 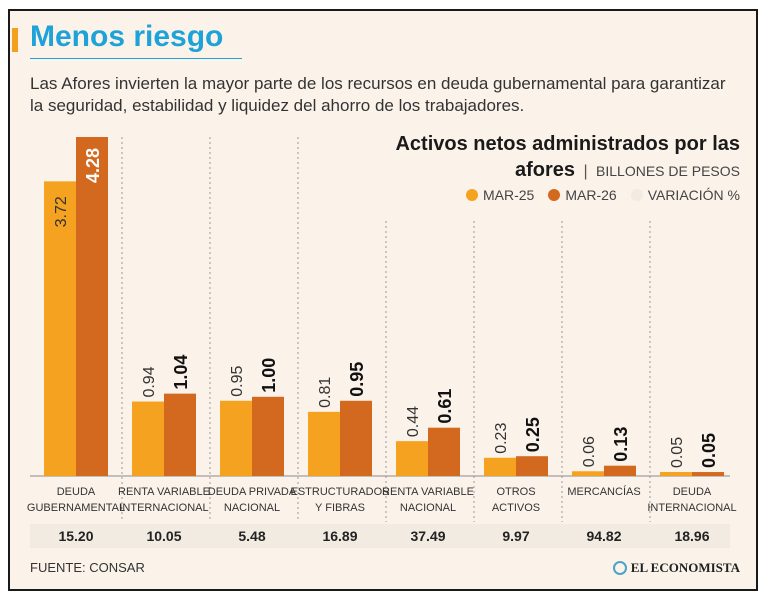 What do you see at coordinates (515, 536) in the screenshot?
I see `variation-value: 9.97` at bounding box center [515, 536].